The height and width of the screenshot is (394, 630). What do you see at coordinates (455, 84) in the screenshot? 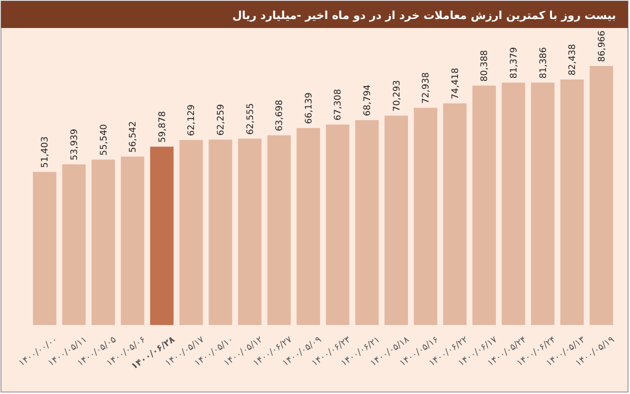
I see `data-label: 74,418` at bounding box center [455, 84].